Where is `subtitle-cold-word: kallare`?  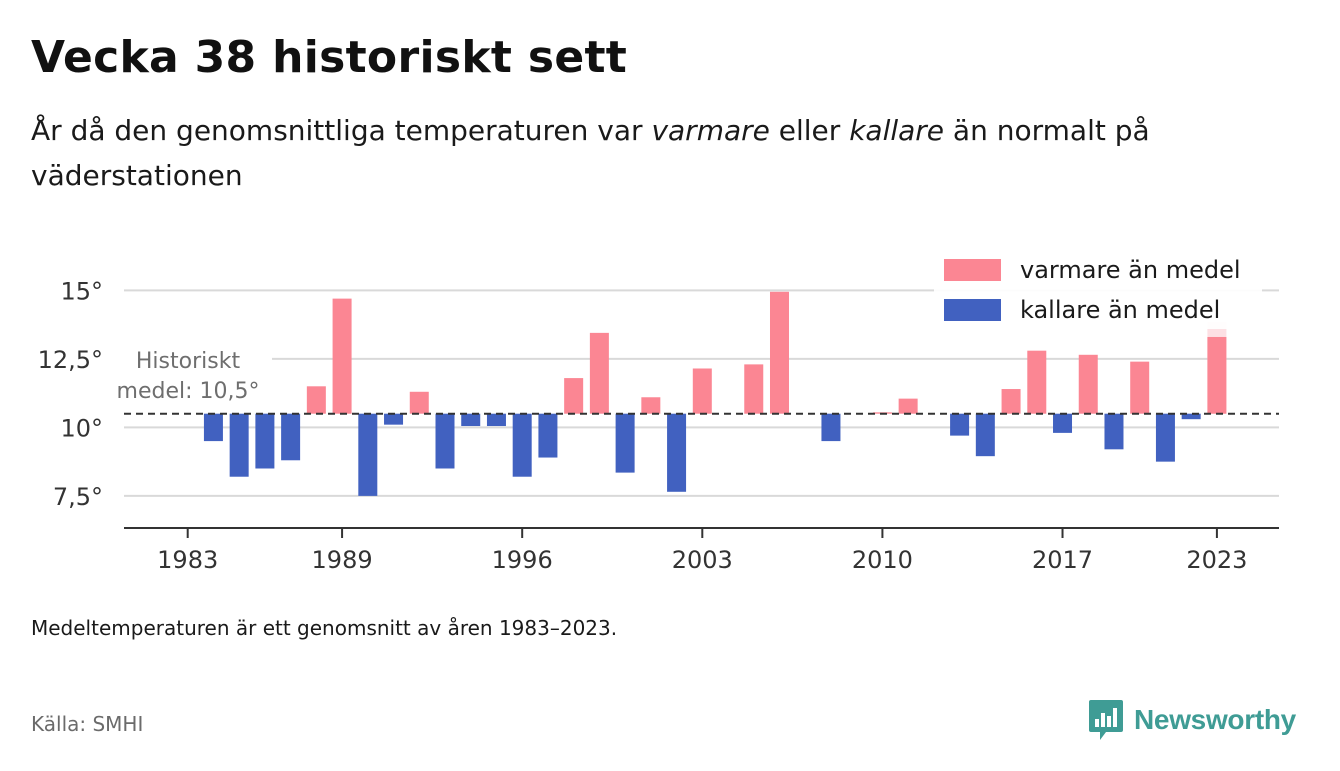
subtitle-cold-word: kallare is located at coordinates (897, 130).